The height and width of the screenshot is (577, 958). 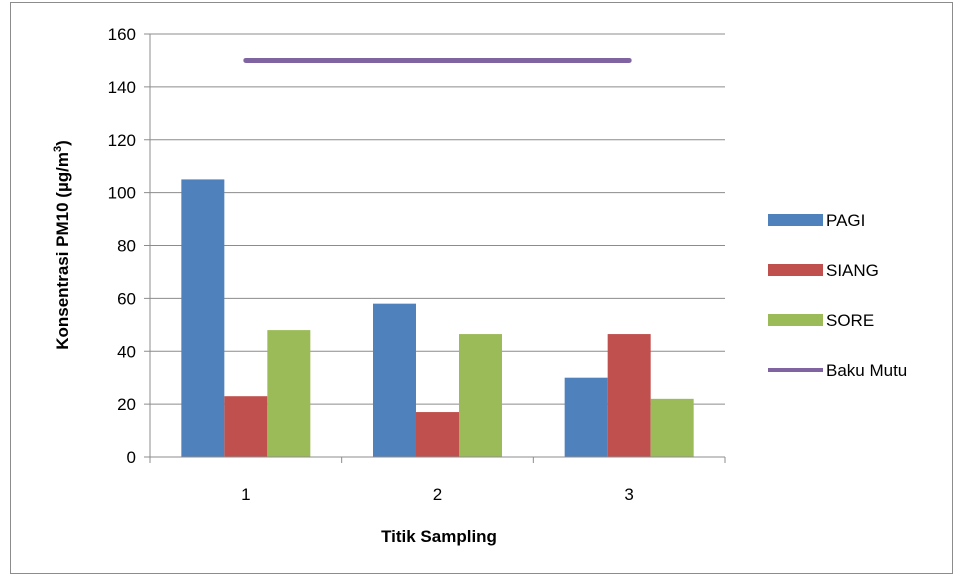 I want to click on legend-item: PAGI, so click(x=816, y=220).